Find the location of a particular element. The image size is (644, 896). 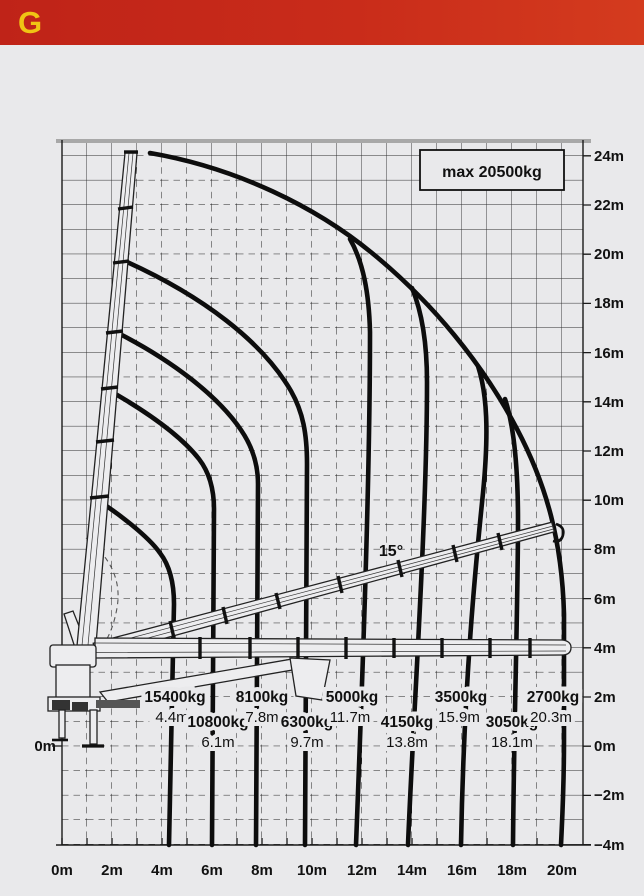

y-tick-label: 16m is located at coordinates (609, 353).